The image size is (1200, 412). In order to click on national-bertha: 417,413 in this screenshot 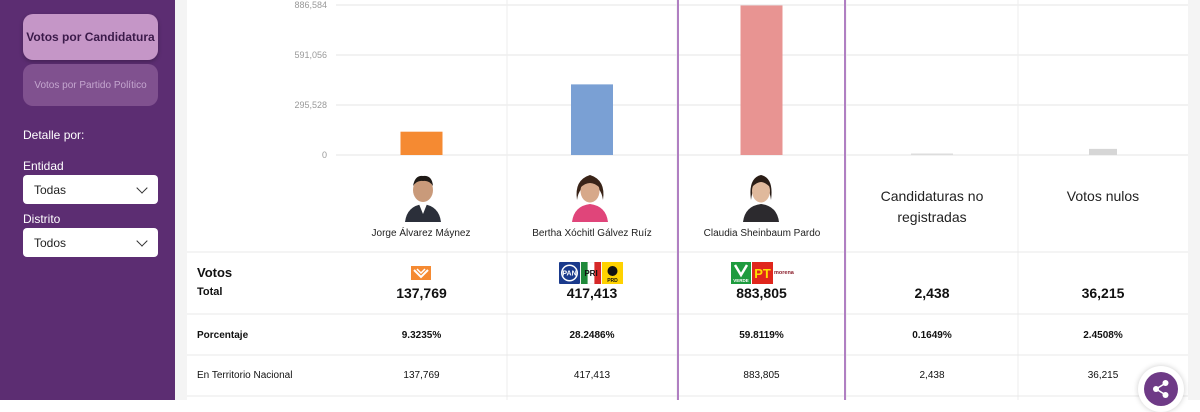, I will do `click(592, 375)`.